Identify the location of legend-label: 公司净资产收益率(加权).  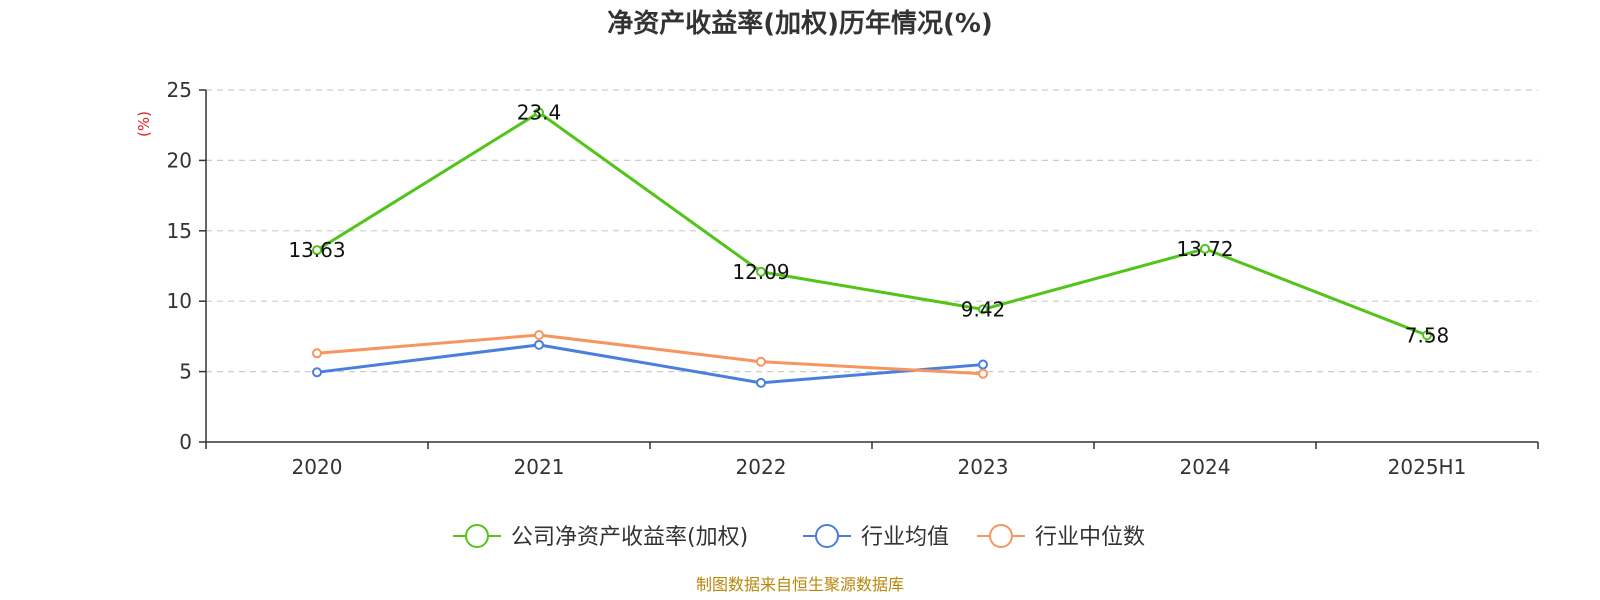
(629, 537).